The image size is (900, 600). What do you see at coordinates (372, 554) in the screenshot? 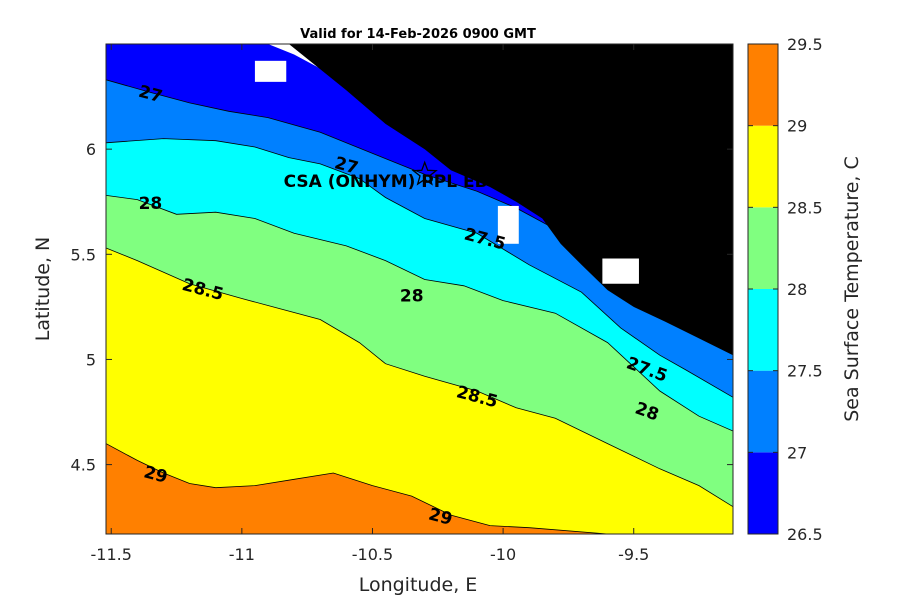
I see `x-tick-label: -10.5` at bounding box center [372, 554].